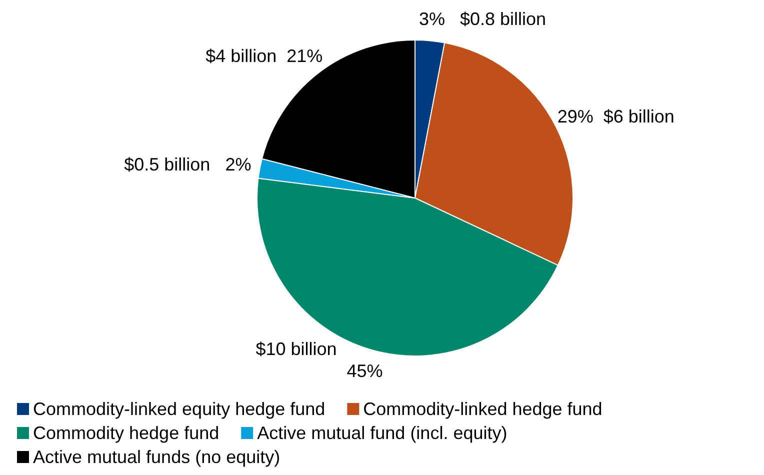  I want to click on data-label: 2%, so click(238, 164).